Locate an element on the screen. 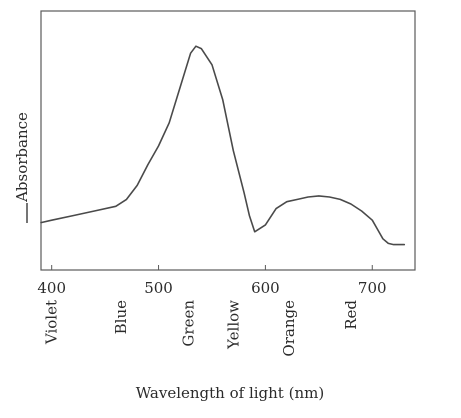 Image resolution: width=461 pixels, height=418 pixels. x-tick-label: 600 is located at coordinates (265, 288).